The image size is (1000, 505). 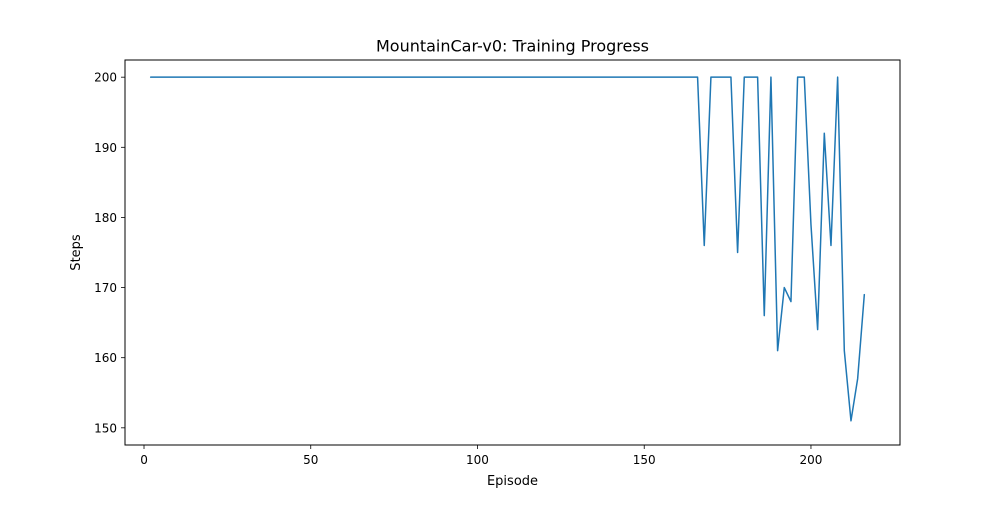 What do you see at coordinates (644, 460) in the screenshot?
I see `x-tick-label: 150` at bounding box center [644, 460].